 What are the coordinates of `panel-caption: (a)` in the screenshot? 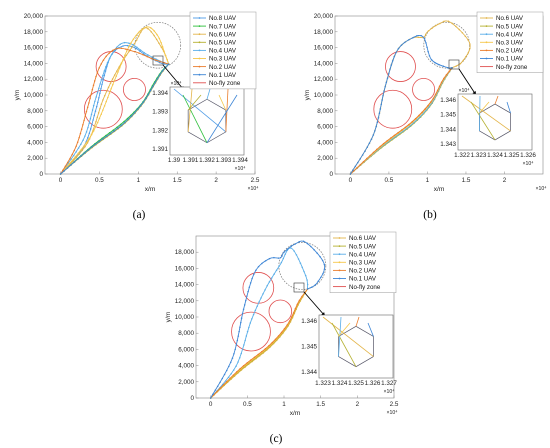 It's located at (139, 215).